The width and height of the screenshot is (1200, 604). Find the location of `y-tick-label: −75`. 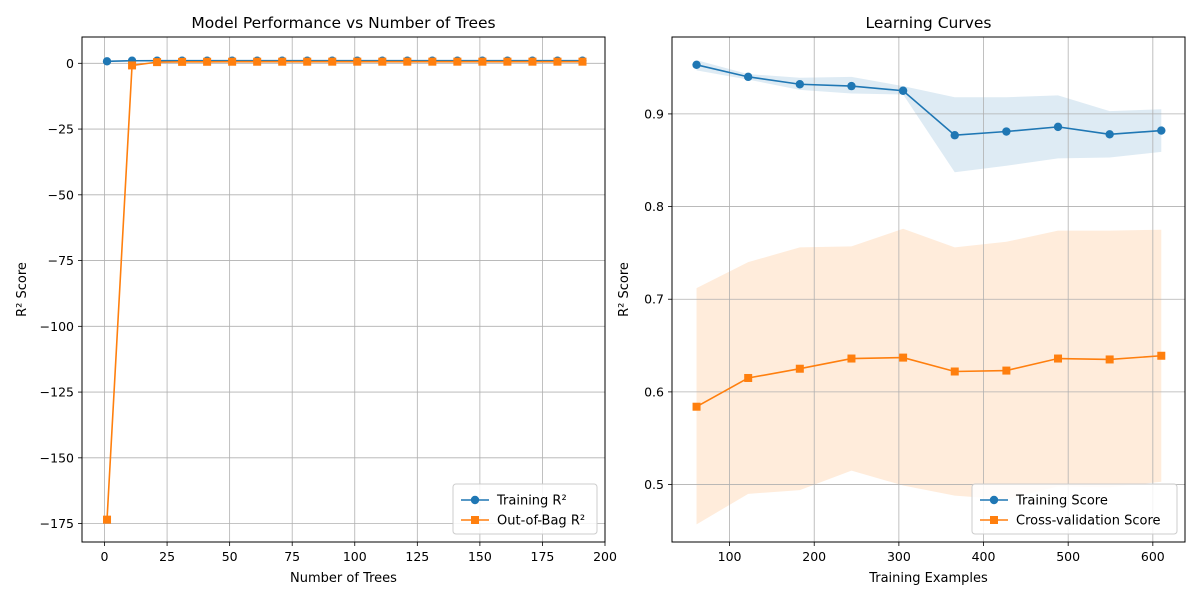

y-tick-label: −75 is located at coordinates (61, 260).